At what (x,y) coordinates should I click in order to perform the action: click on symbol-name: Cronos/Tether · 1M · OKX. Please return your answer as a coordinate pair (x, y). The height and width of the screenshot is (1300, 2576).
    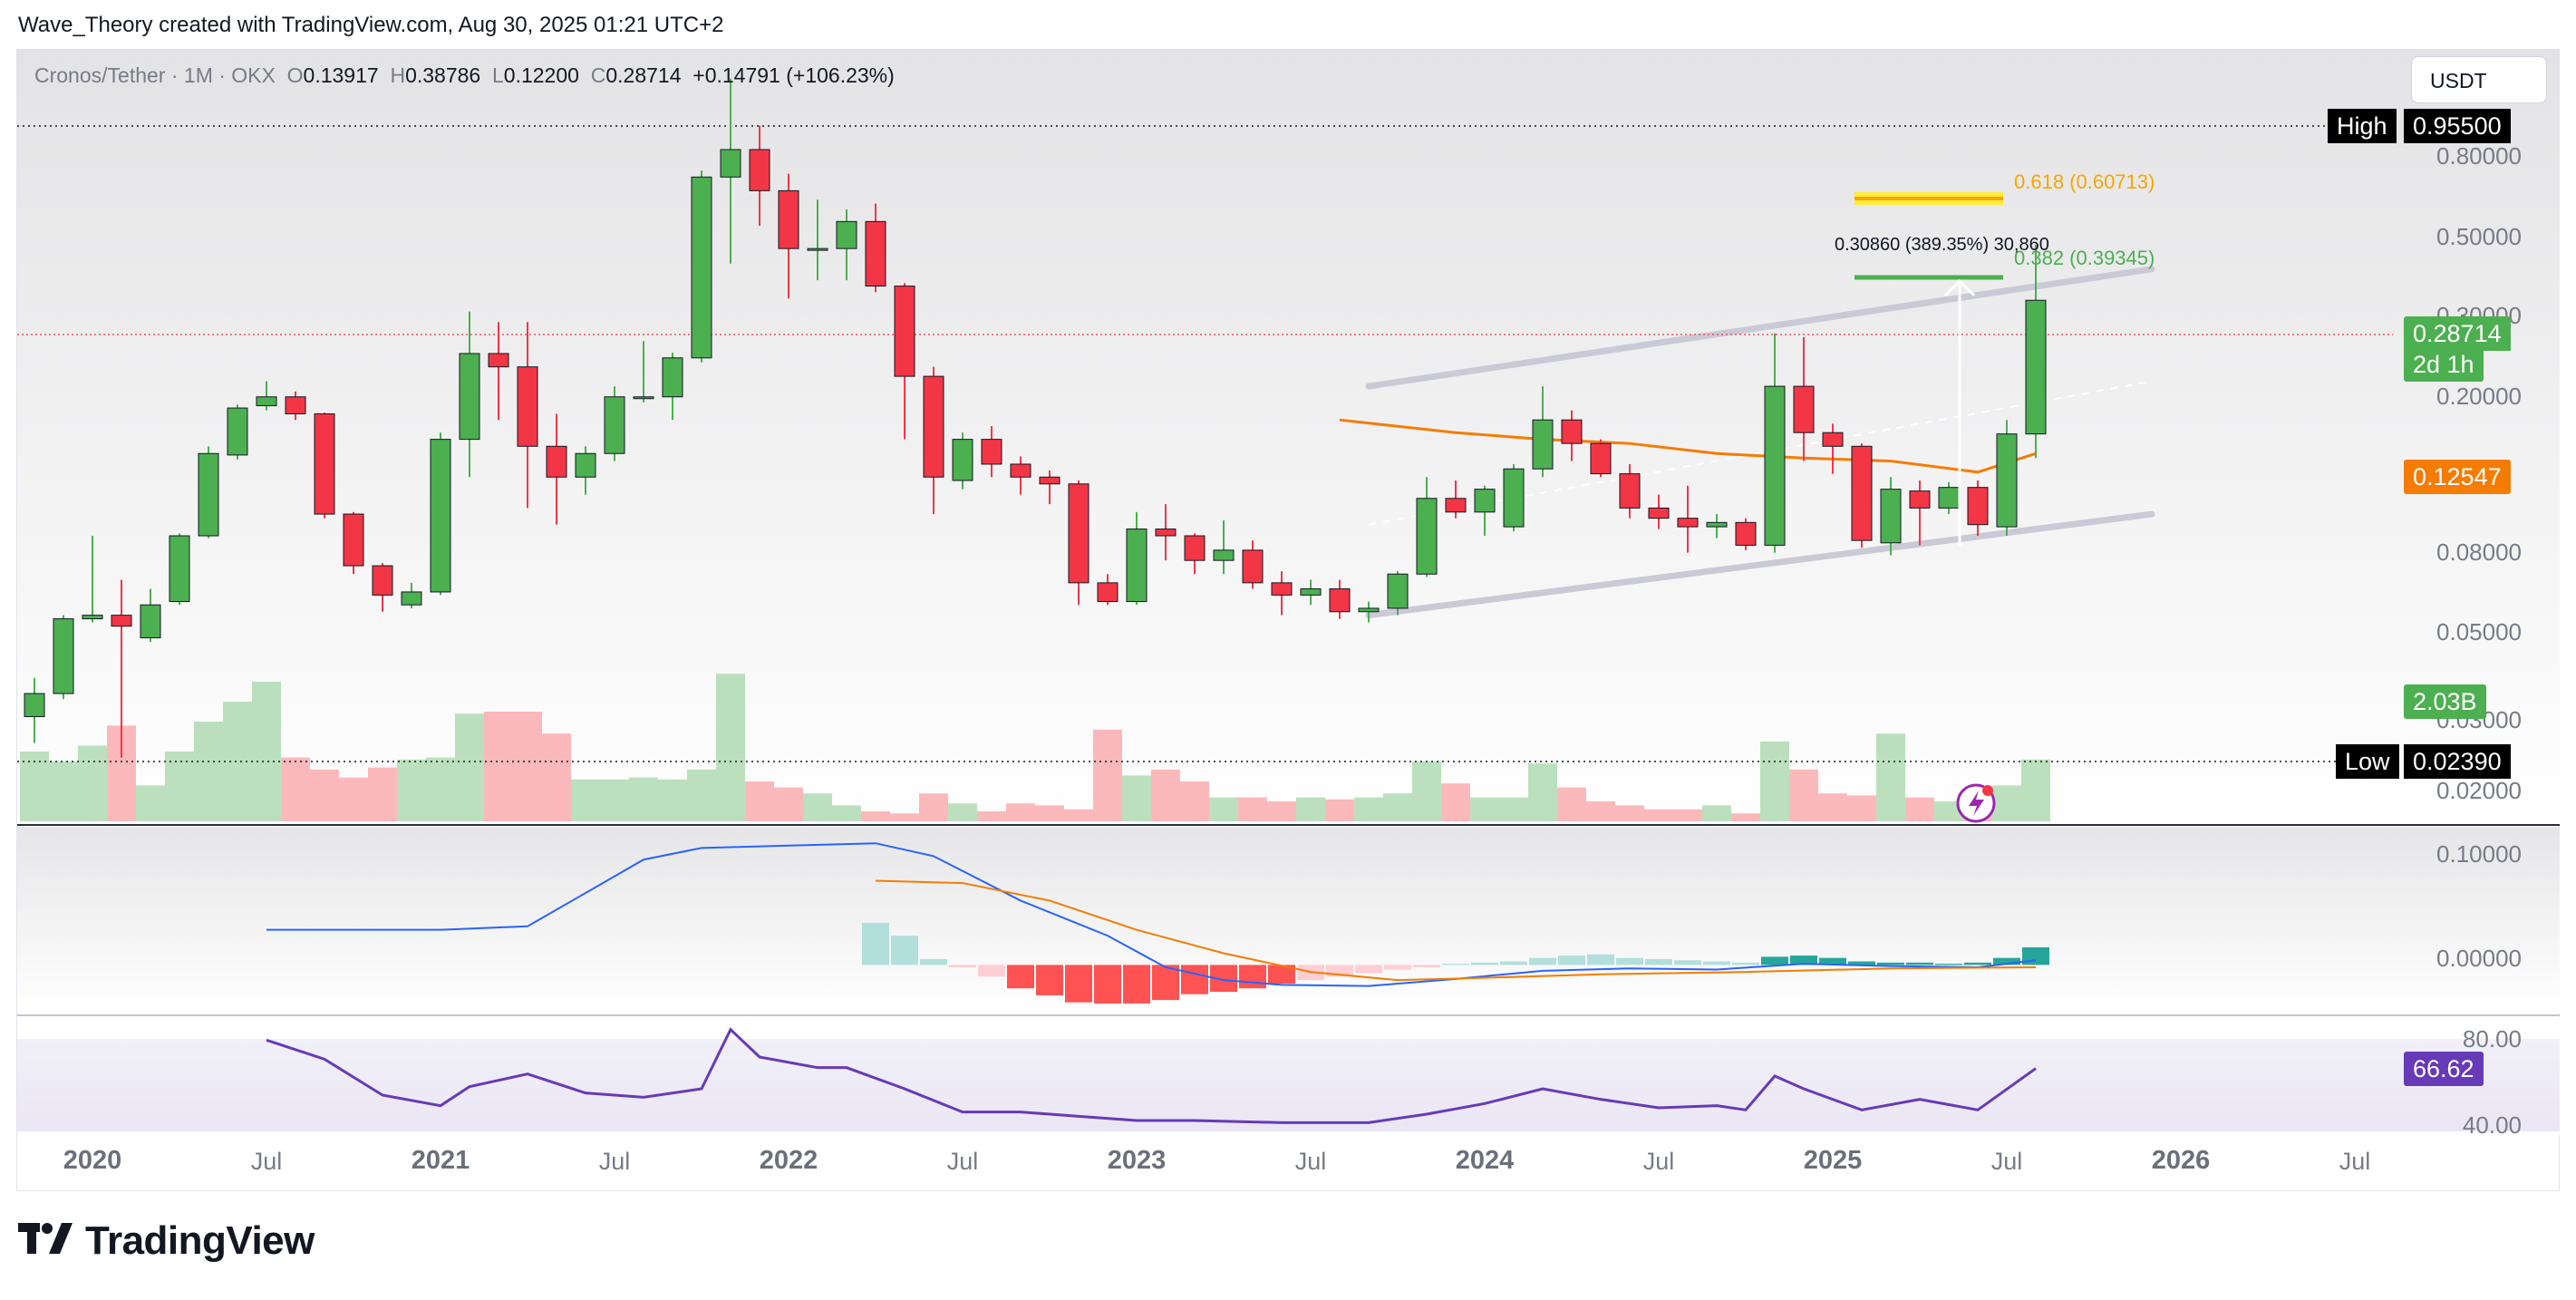
    Looking at the image, I should click on (155, 75).